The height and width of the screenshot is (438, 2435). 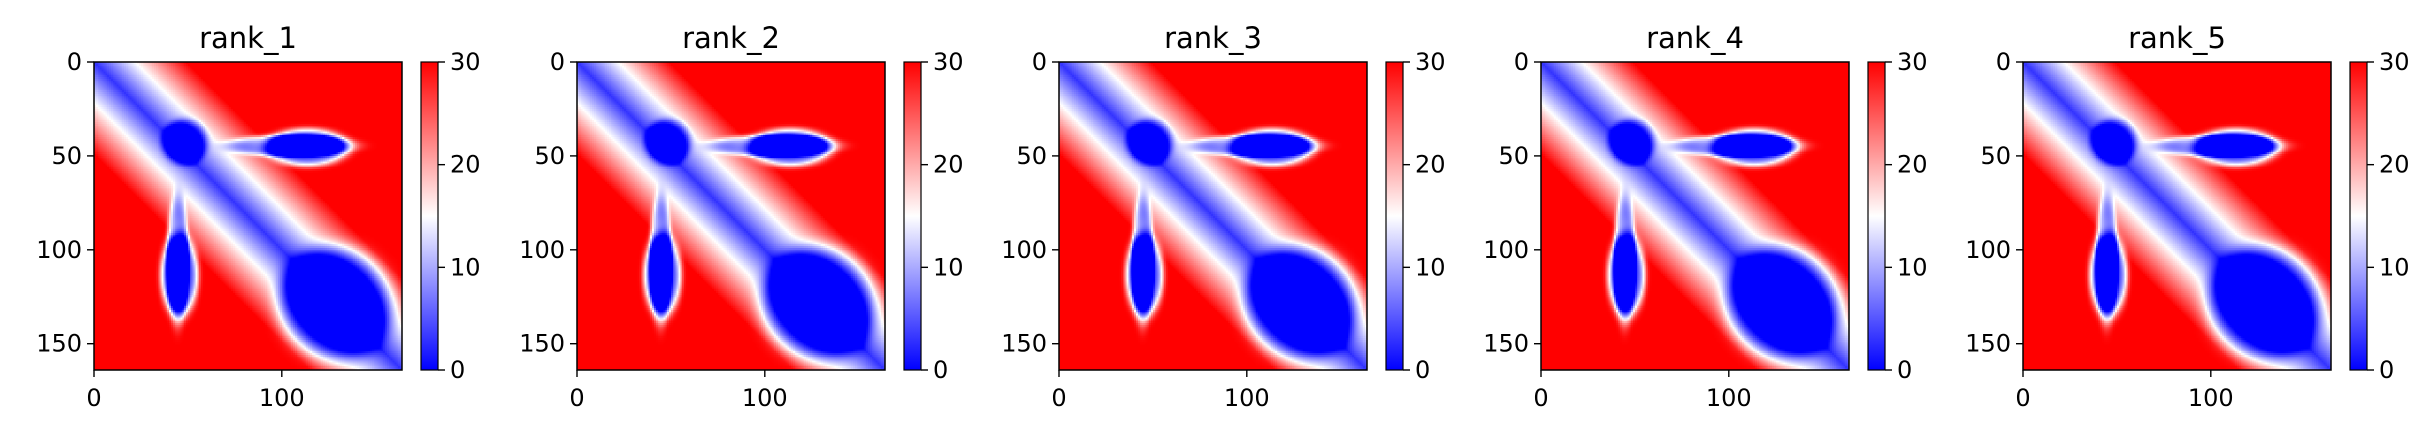 What do you see at coordinates (1695, 38) in the screenshot?
I see `panel-title: rank_4` at bounding box center [1695, 38].